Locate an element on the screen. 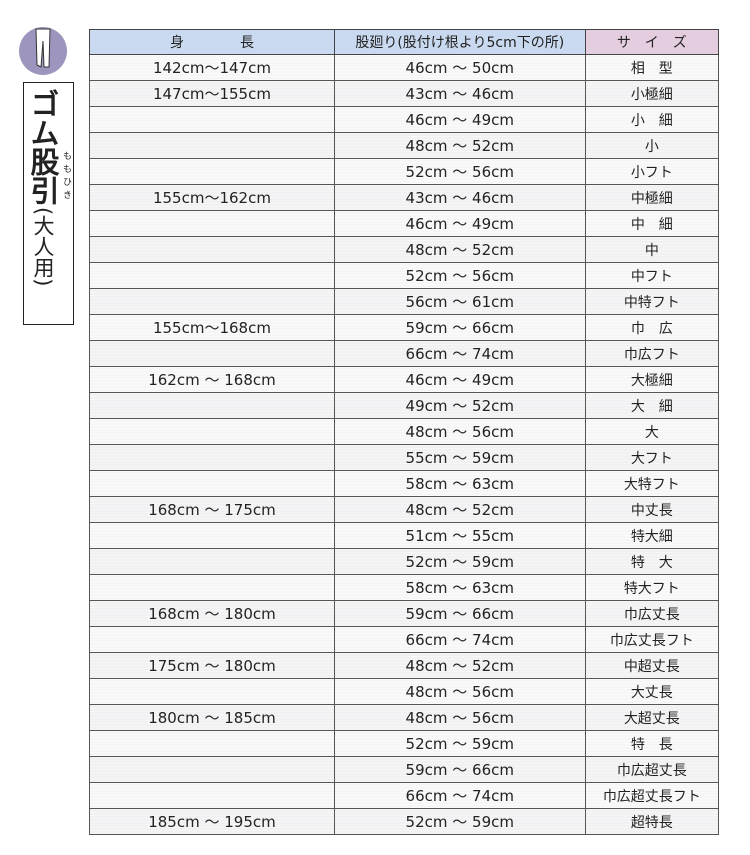  product-title: ゴム股引 is located at coordinates (43, 147).